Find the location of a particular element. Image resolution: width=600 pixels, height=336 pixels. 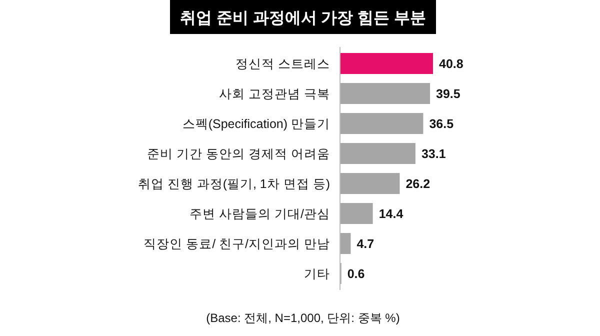

data-label: 40.8 is located at coordinates (451, 64).